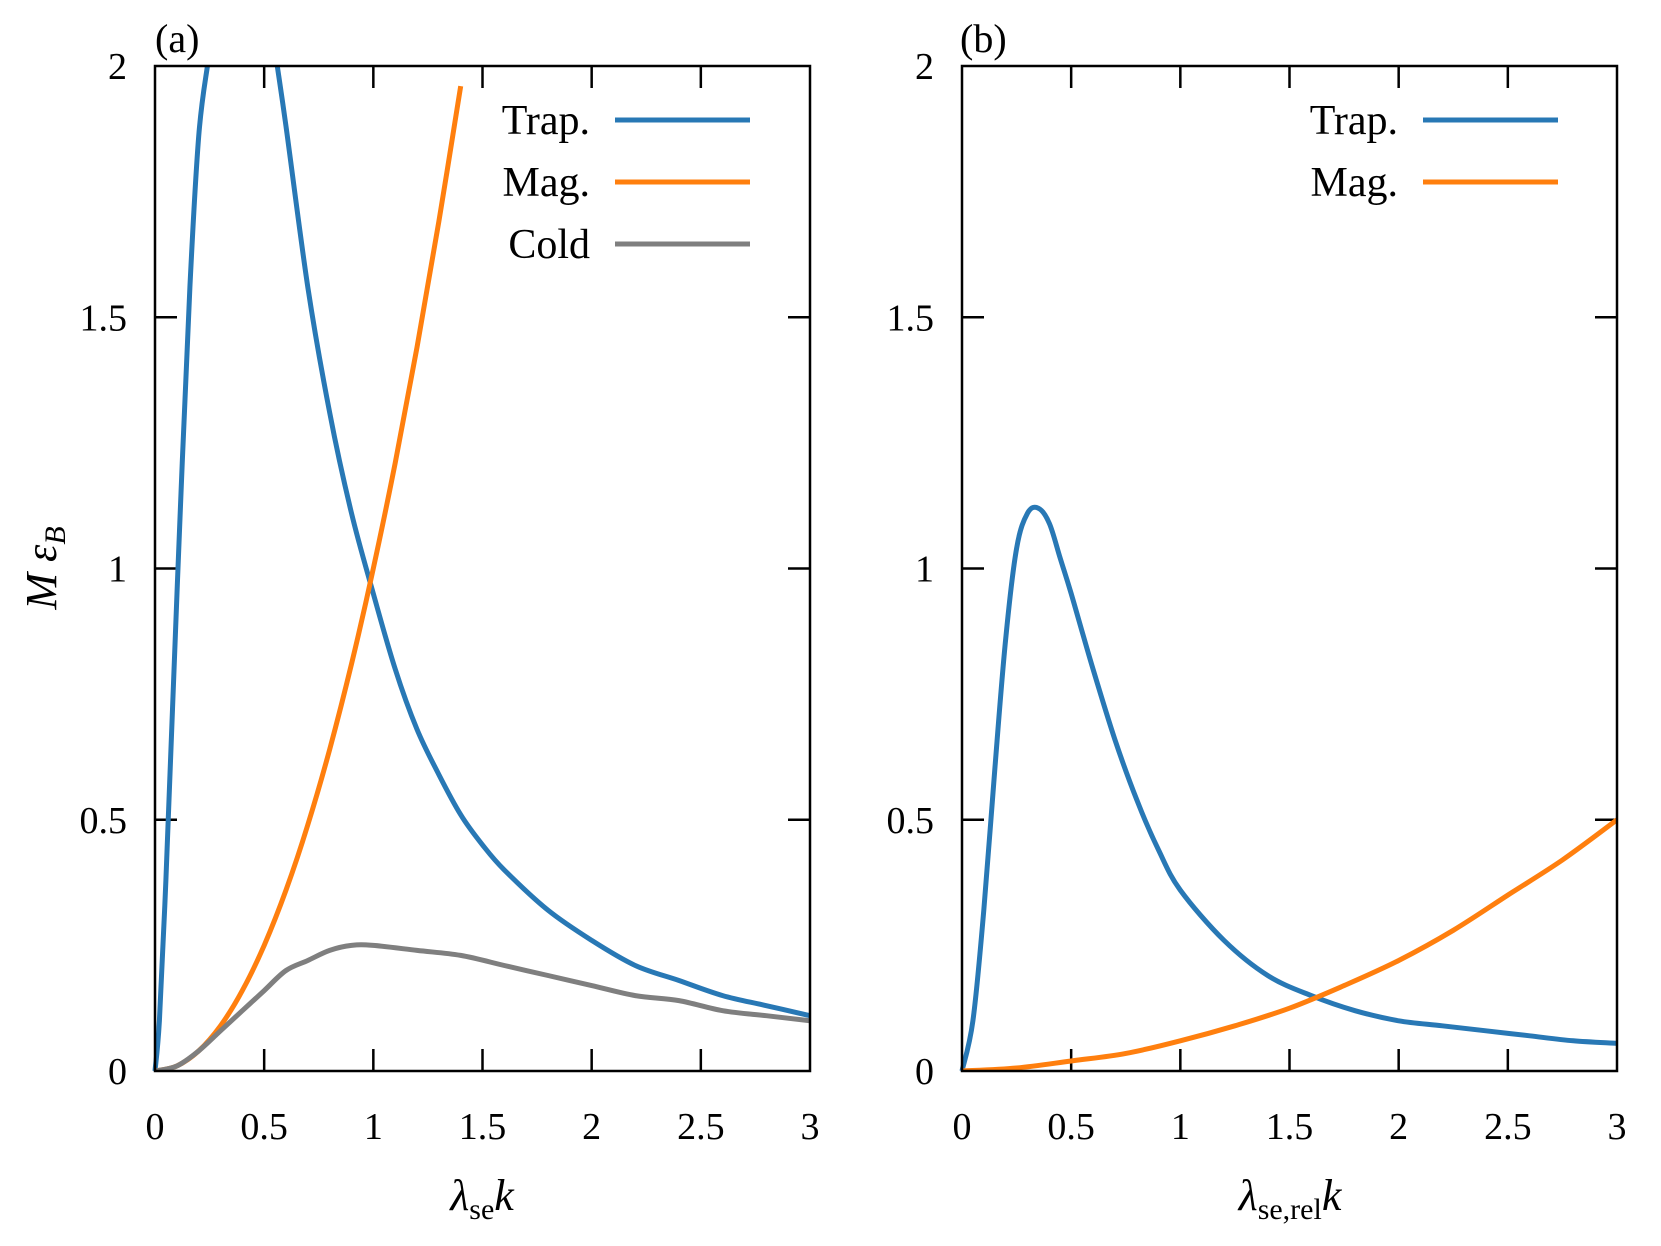  What do you see at coordinates (549, 245) in the screenshot?
I see `legend-label-cold: Cold` at bounding box center [549, 245].